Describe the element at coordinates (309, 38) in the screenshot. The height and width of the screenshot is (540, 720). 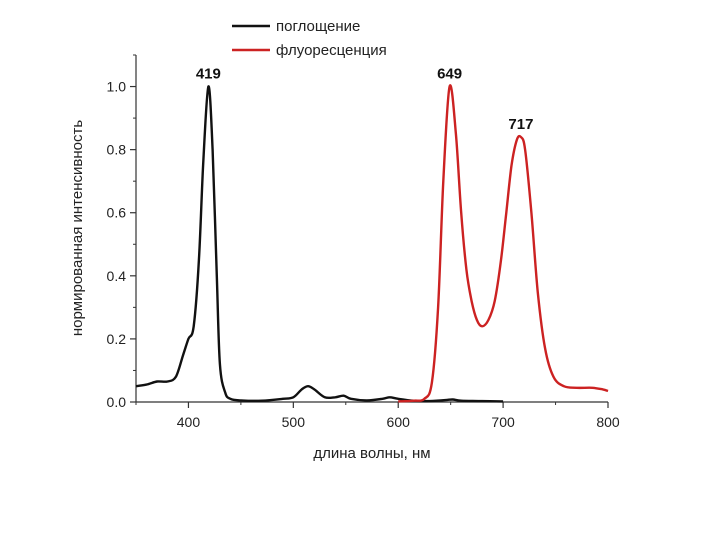
I see `legend: поглощение флуоресценция` at that location.